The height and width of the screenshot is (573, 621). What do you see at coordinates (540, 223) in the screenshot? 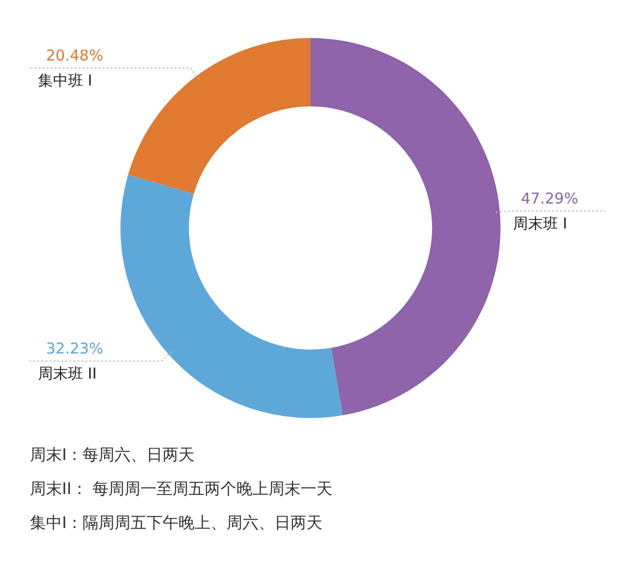
I see `slice-label: 周末班 I` at bounding box center [540, 223].